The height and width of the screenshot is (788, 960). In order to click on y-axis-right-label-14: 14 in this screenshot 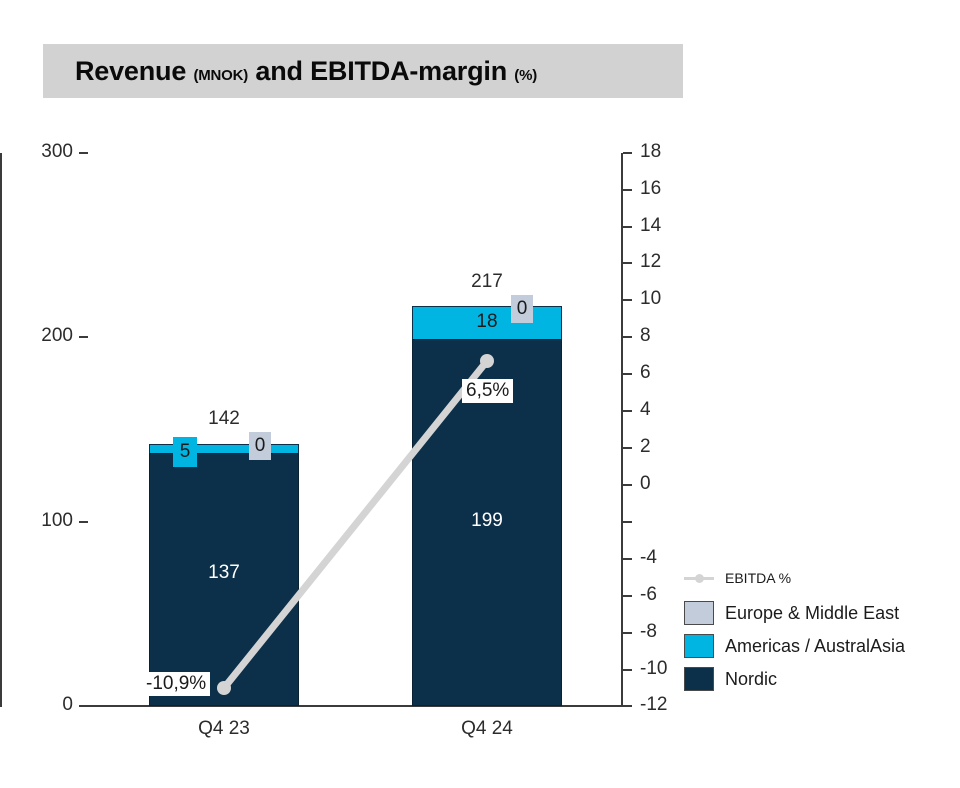, I will do `click(651, 225)`.